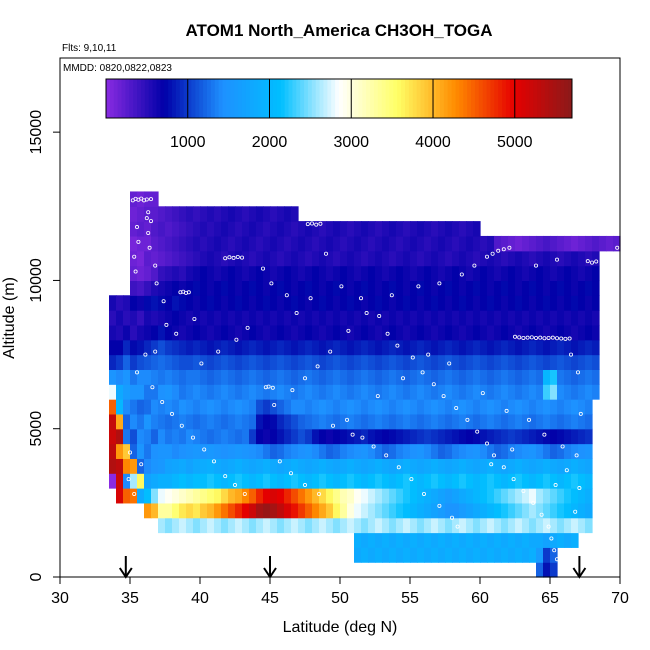 This screenshot has width=650, height=650. What do you see at coordinates (339, 98) in the screenshot?
I see `colorbar-frame` at bounding box center [339, 98].